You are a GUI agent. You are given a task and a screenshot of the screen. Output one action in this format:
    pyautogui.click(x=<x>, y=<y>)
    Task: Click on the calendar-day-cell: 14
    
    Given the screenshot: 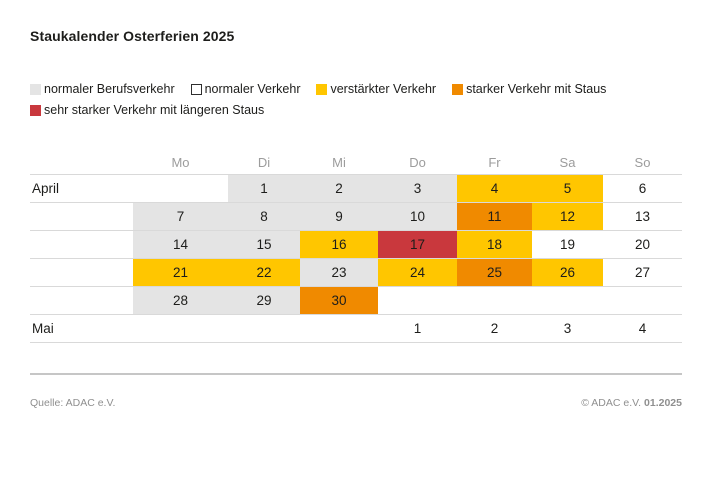 What is the action you would take?
    pyautogui.click(x=180, y=244)
    